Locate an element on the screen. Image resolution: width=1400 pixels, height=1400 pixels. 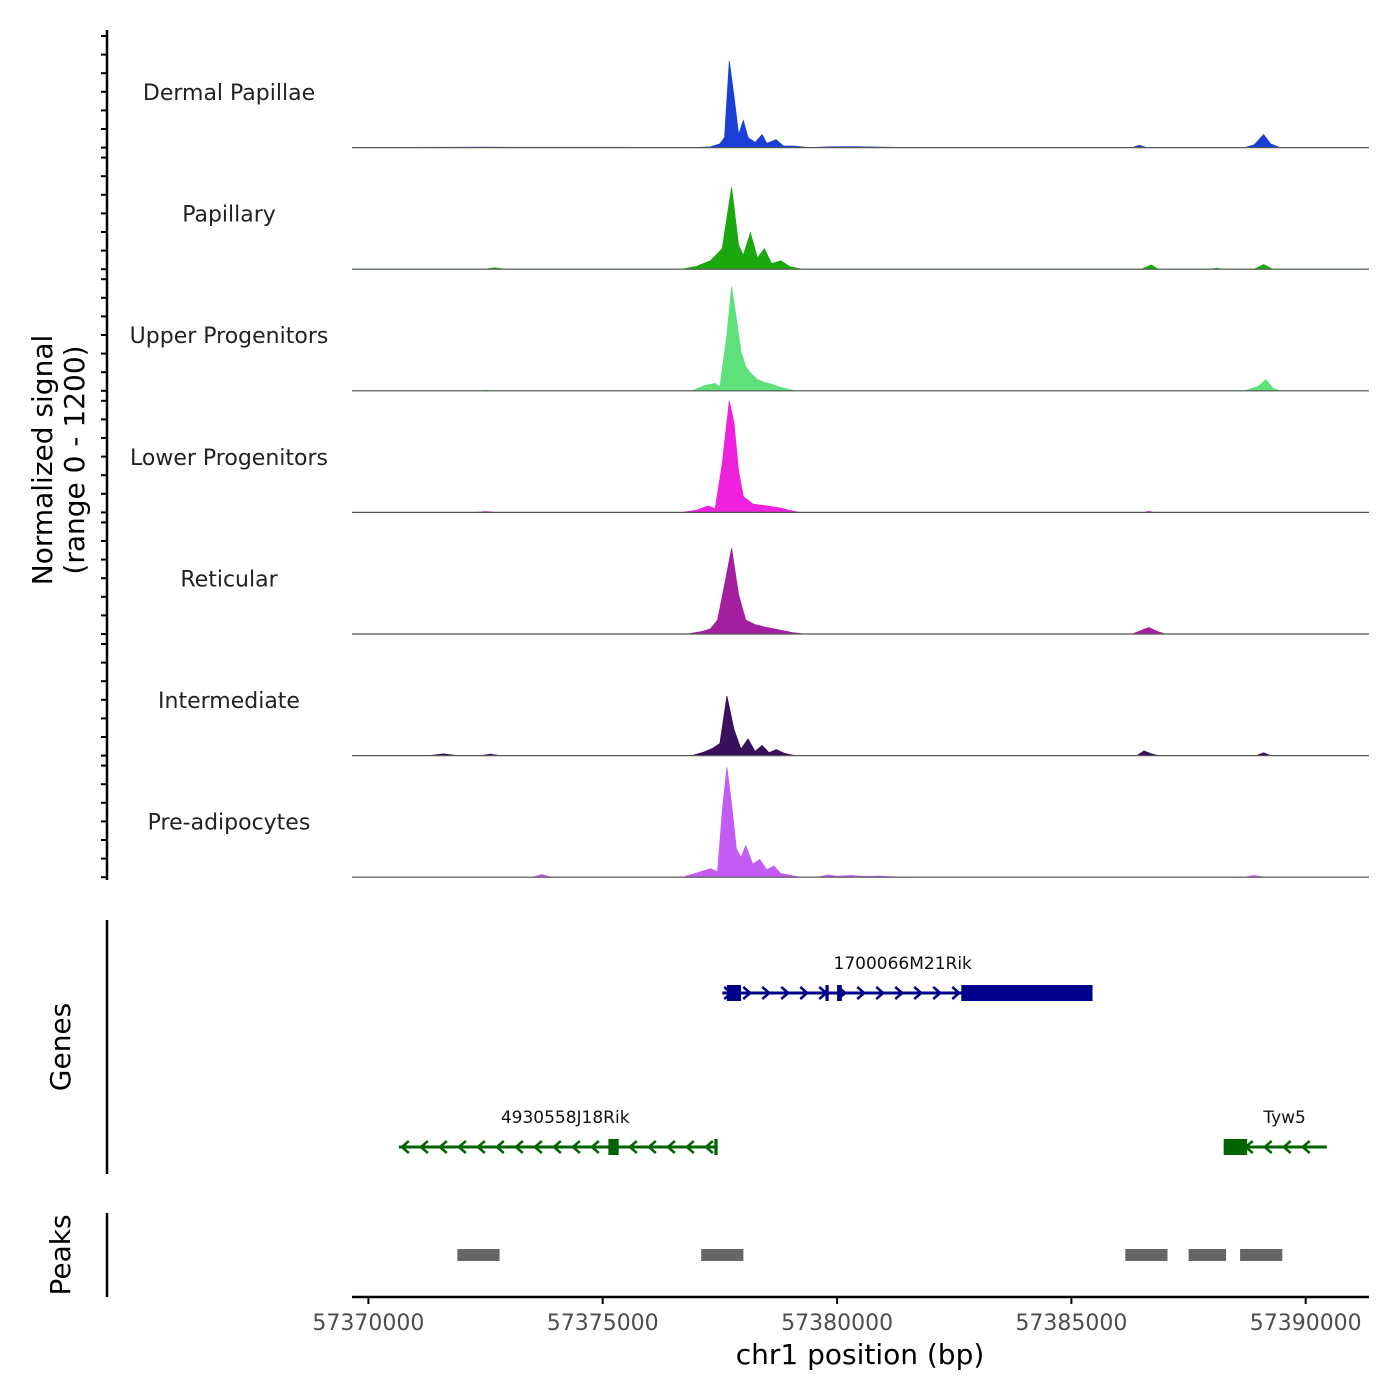
y-axis-title-line1: Normalized signal is located at coordinates (42, 460).